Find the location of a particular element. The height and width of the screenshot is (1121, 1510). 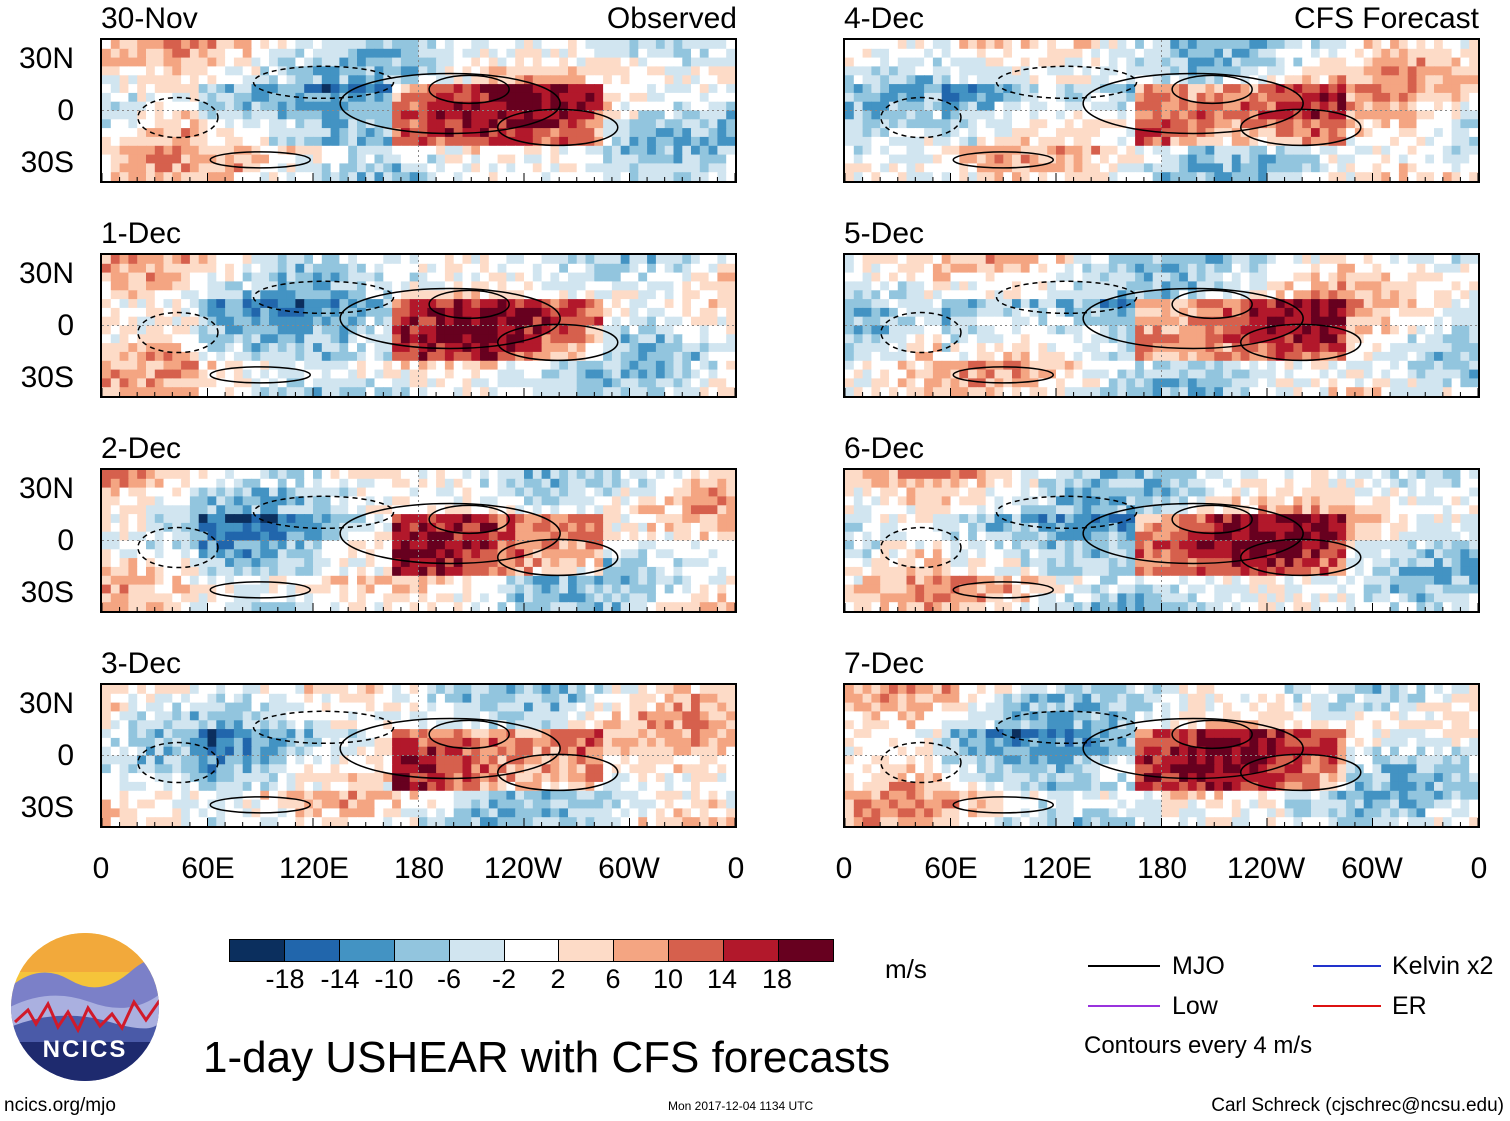

contour-note: Contours every 4 m/s is located at coordinates (1198, 1045).